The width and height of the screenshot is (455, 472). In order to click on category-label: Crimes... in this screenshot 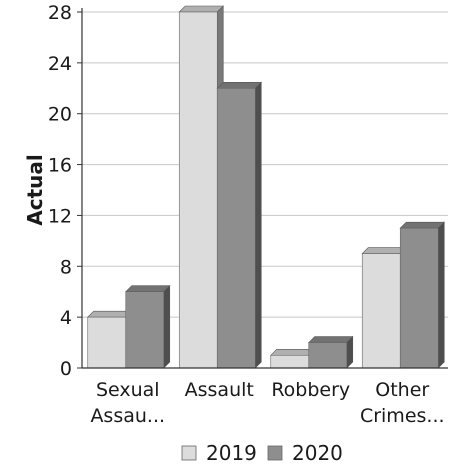, I will do `click(402, 416)`.